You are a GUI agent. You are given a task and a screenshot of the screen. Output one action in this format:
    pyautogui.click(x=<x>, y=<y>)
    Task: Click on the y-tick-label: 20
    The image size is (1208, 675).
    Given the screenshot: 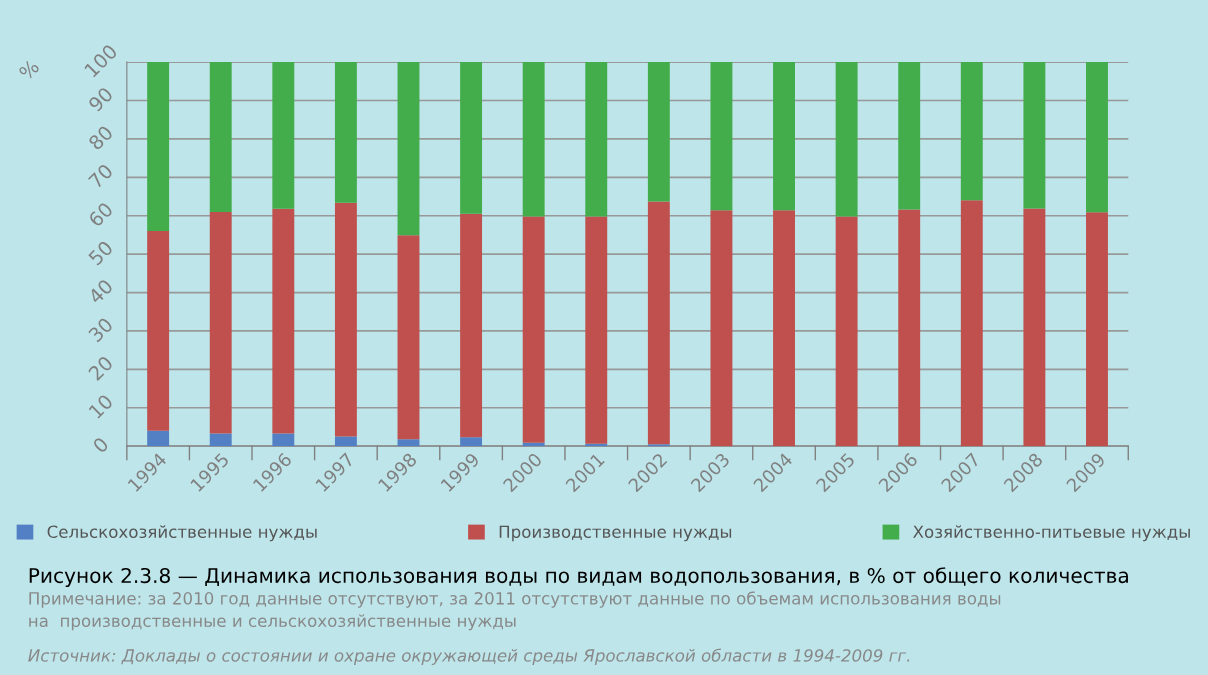 What is the action you would take?
    pyautogui.click(x=100, y=368)
    